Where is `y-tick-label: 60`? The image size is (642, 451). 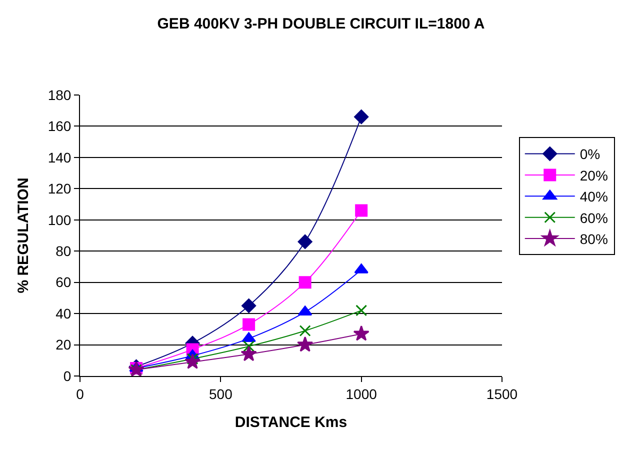 y-tick-label: 60 is located at coordinates (64, 282).